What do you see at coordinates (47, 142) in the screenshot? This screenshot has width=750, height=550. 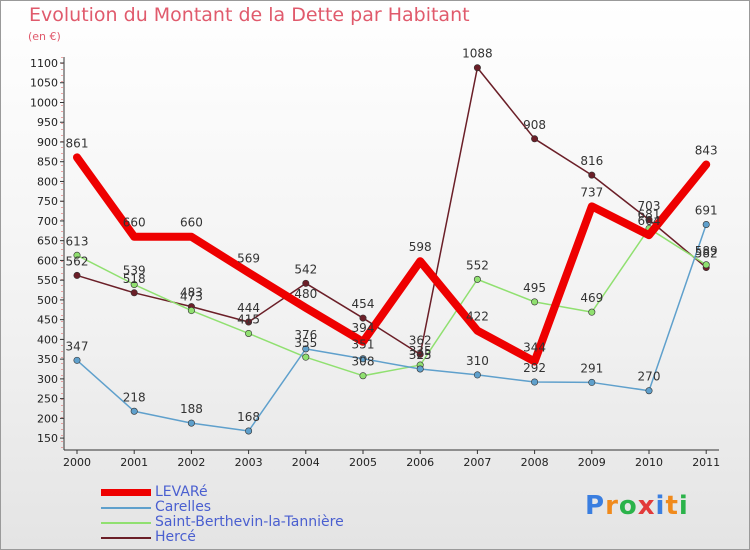 I see `y-tick-label: 900` at bounding box center [47, 142].